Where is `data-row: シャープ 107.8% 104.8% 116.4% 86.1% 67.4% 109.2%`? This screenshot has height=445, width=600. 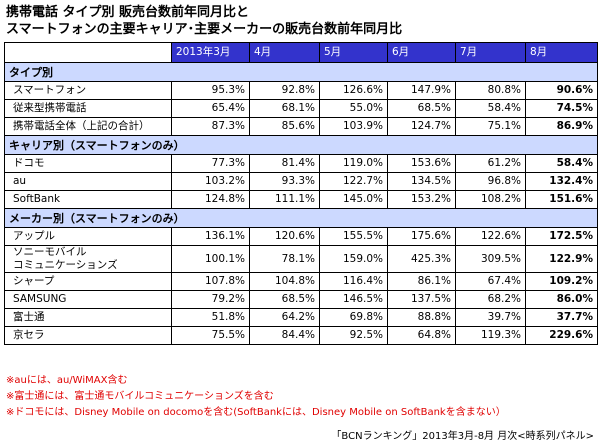
data-row: シャープ 107.8% 104.8% 116.4% 86.1% 67.4% 109.2% is located at coordinates (301, 281).